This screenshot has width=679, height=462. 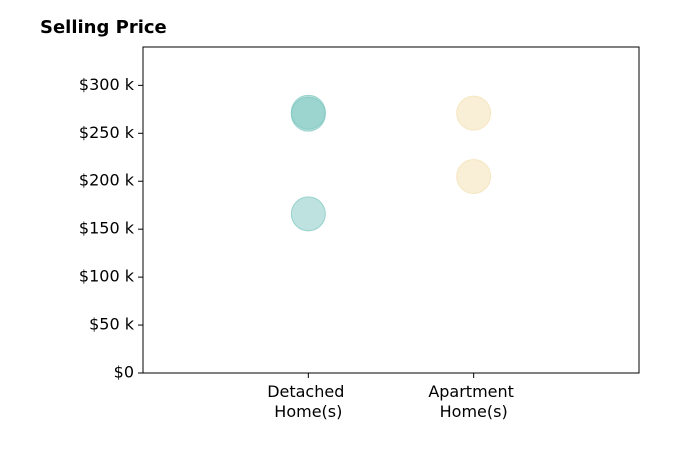 What do you see at coordinates (107, 276) in the screenshot?
I see `y-tick-label: $100 k` at bounding box center [107, 276].